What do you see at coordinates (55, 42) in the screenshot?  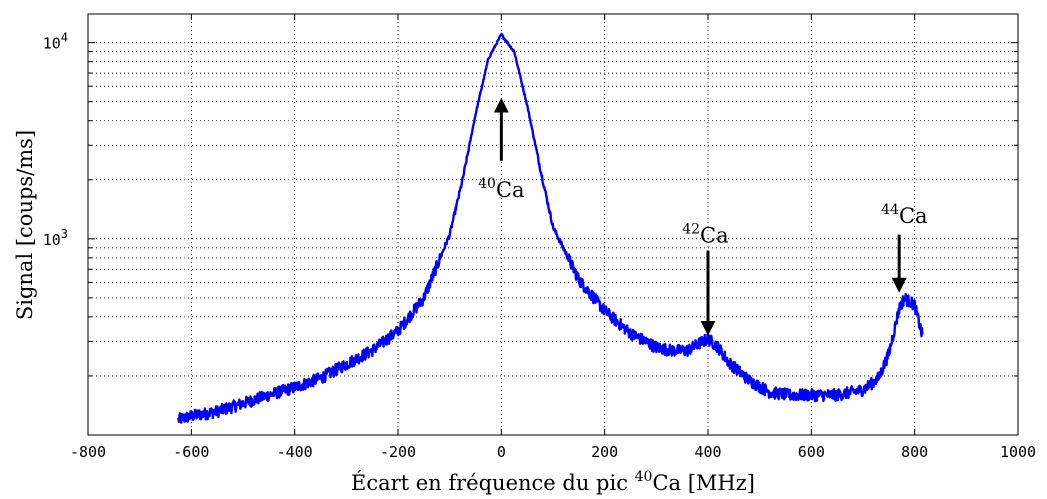 I see `y-tick-label: 10⁴` at bounding box center [55, 42].